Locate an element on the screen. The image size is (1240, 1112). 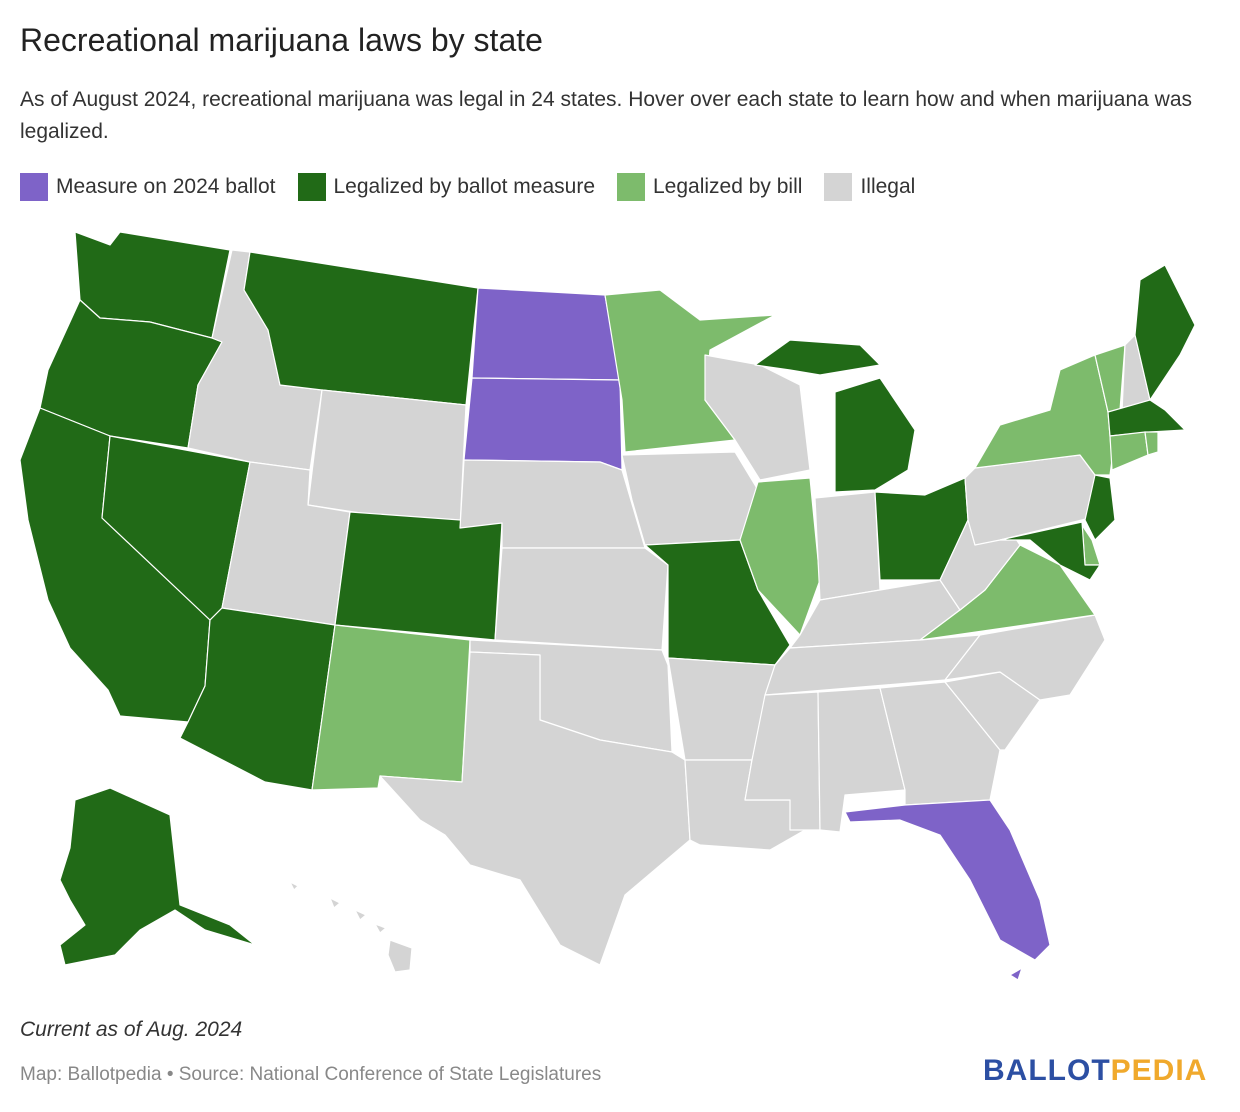
state-MI is located at coordinates (835, 416).